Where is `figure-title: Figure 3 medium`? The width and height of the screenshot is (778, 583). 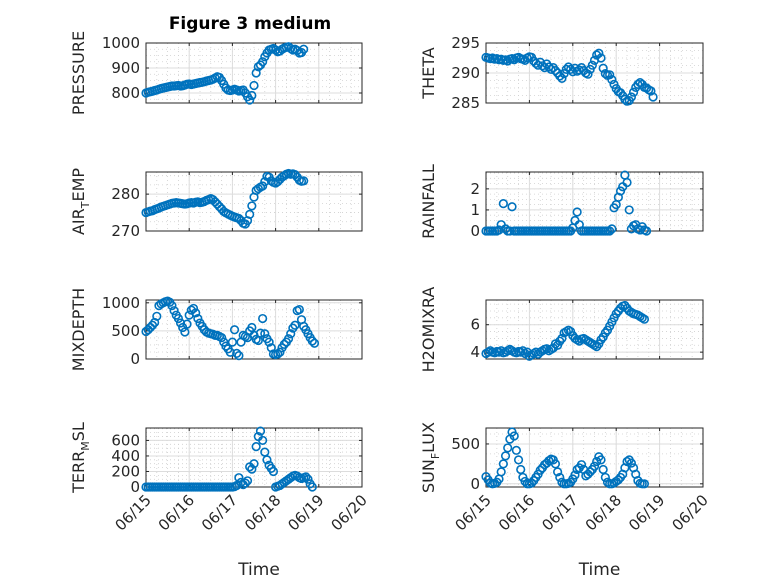 figure-title: Figure 3 medium is located at coordinates (250, 24).